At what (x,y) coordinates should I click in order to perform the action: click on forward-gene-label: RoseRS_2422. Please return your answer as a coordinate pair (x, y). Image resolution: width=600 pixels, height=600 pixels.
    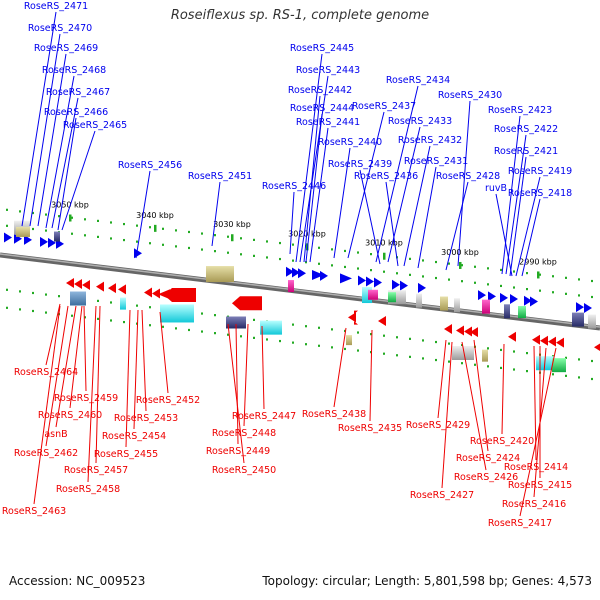
    Looking at the image, I should click on (526, 129).